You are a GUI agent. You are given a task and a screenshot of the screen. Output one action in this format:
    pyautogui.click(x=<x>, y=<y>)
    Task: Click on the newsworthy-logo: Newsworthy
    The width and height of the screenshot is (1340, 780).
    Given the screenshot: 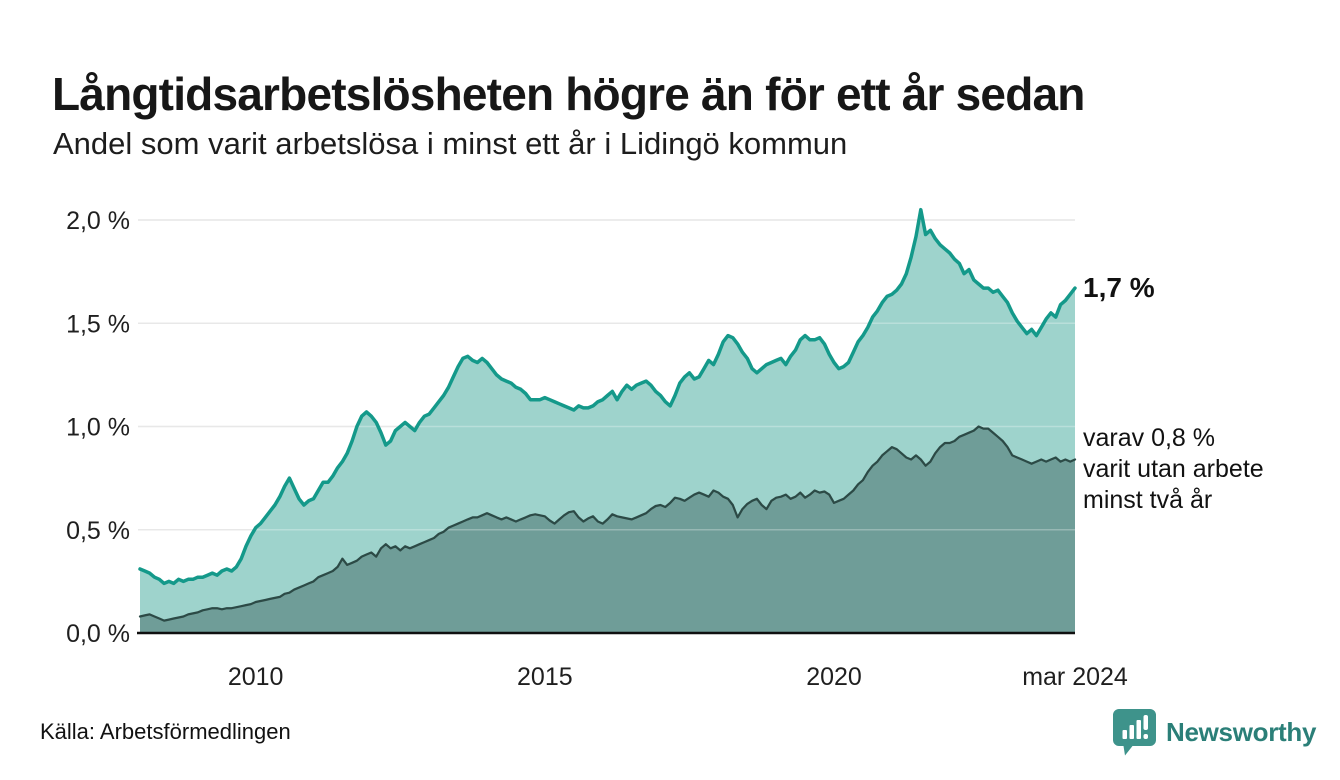 What is the action you would take?
    pyautogui.click(x=1214, y=732)
    